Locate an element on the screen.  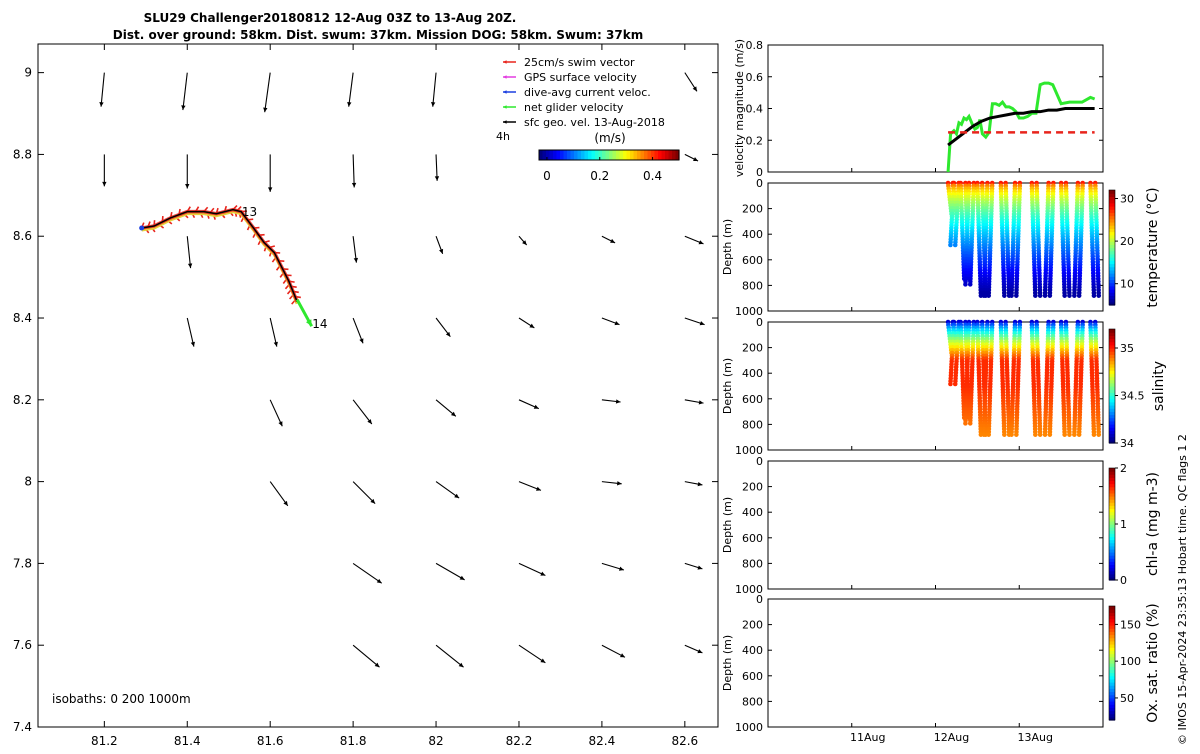
legend-label: GPS surface velocity is located at coordinates (580, 77).